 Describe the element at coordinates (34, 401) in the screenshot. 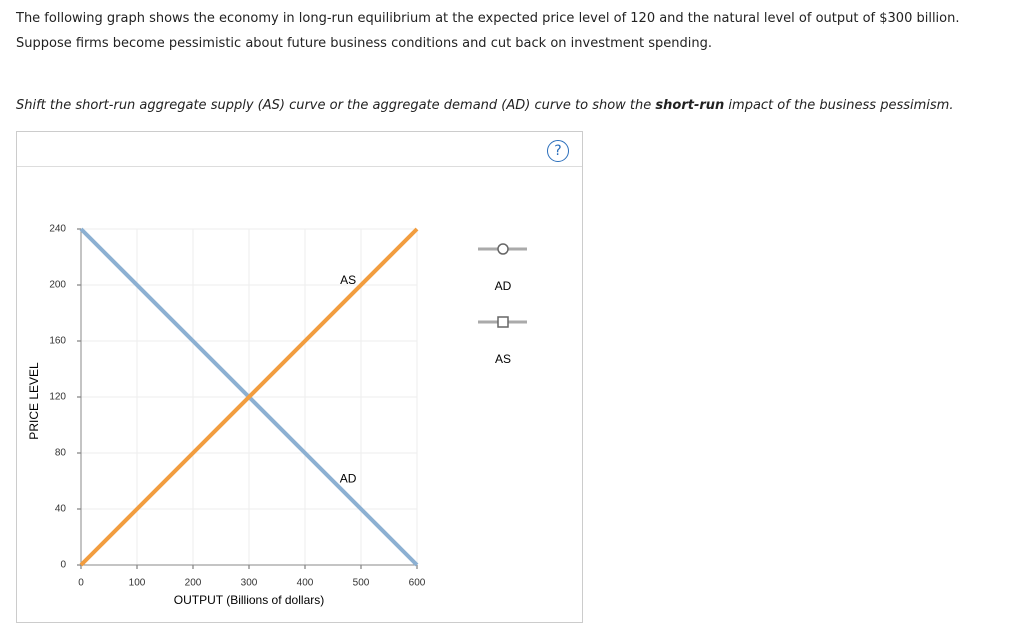

I see `y-axis-label: PRICE LEVEL` at that location.